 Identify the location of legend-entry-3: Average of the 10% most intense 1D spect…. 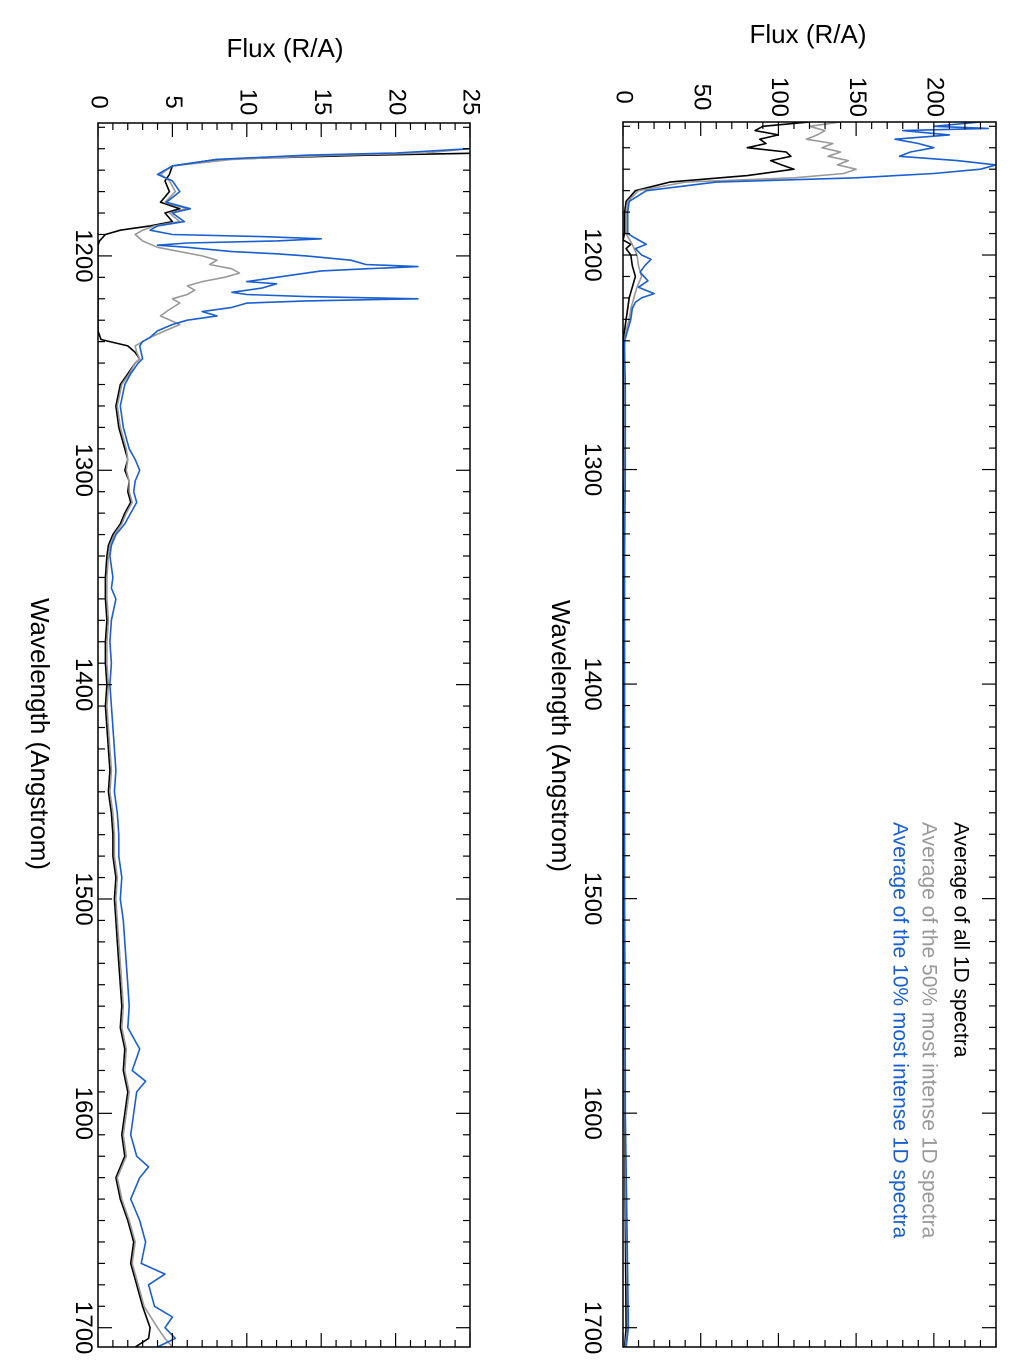
(899, 1030).